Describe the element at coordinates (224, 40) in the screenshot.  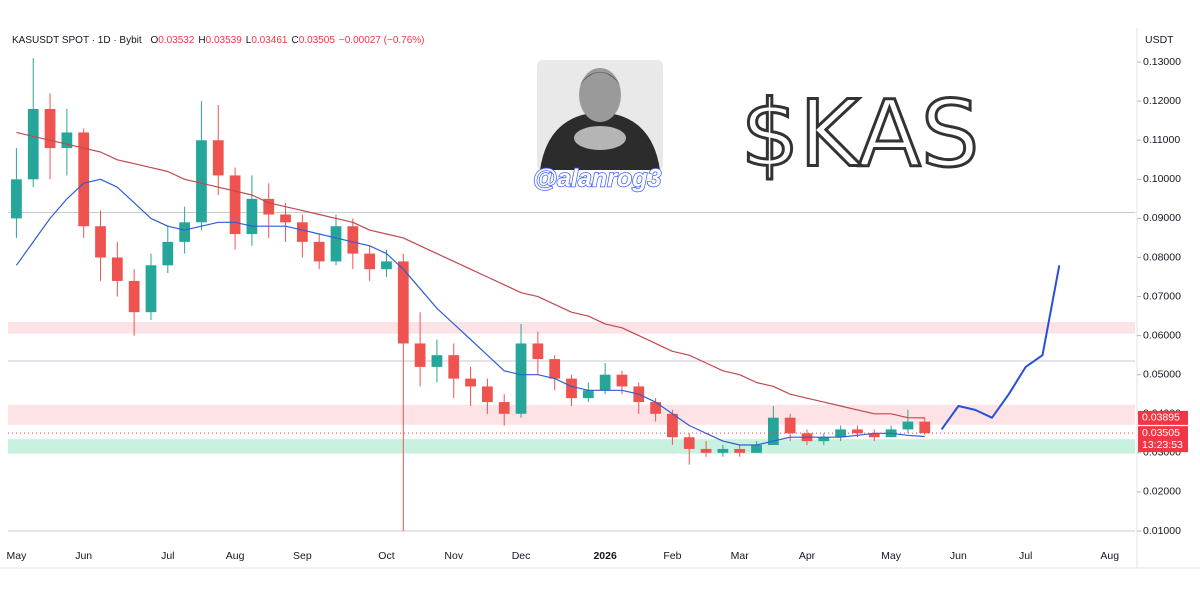
I see `ohlc-value: 0.03539` at that location.